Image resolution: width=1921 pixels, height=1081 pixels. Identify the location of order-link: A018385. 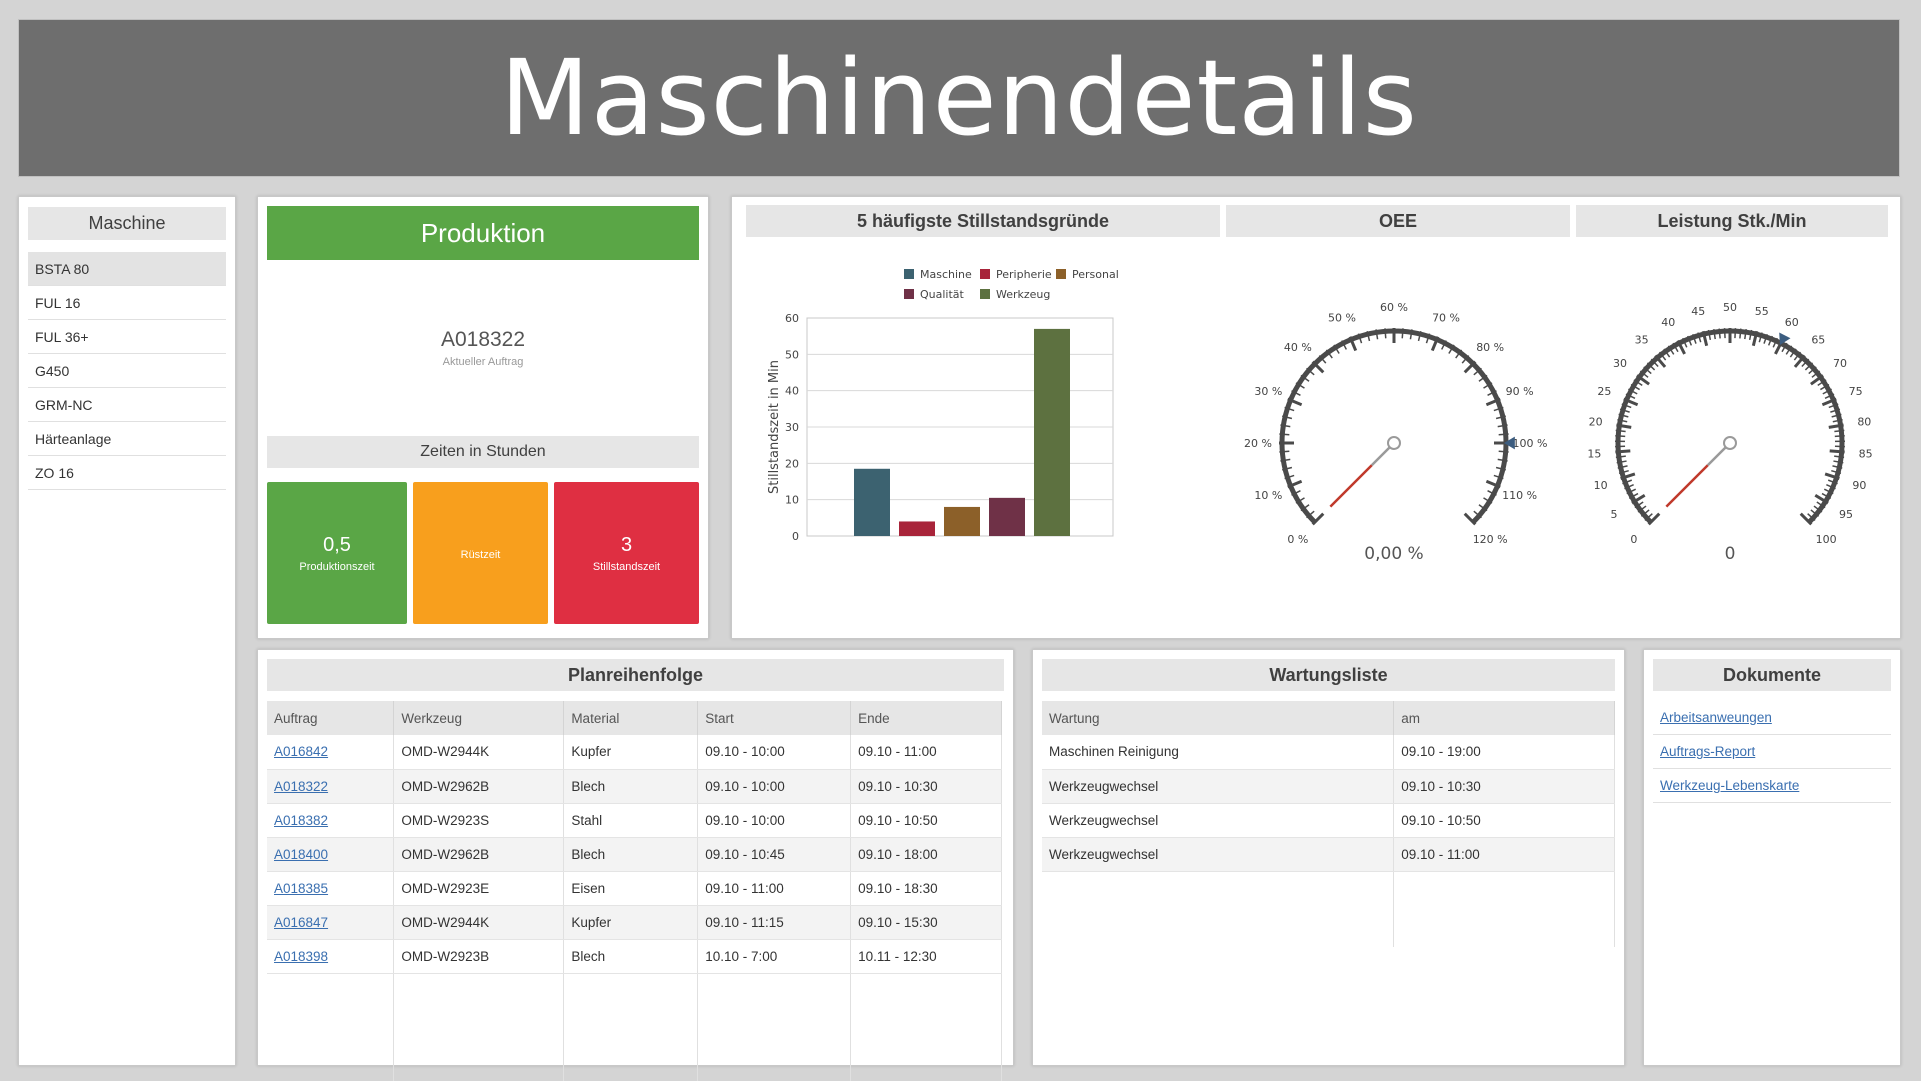
(301, 888).